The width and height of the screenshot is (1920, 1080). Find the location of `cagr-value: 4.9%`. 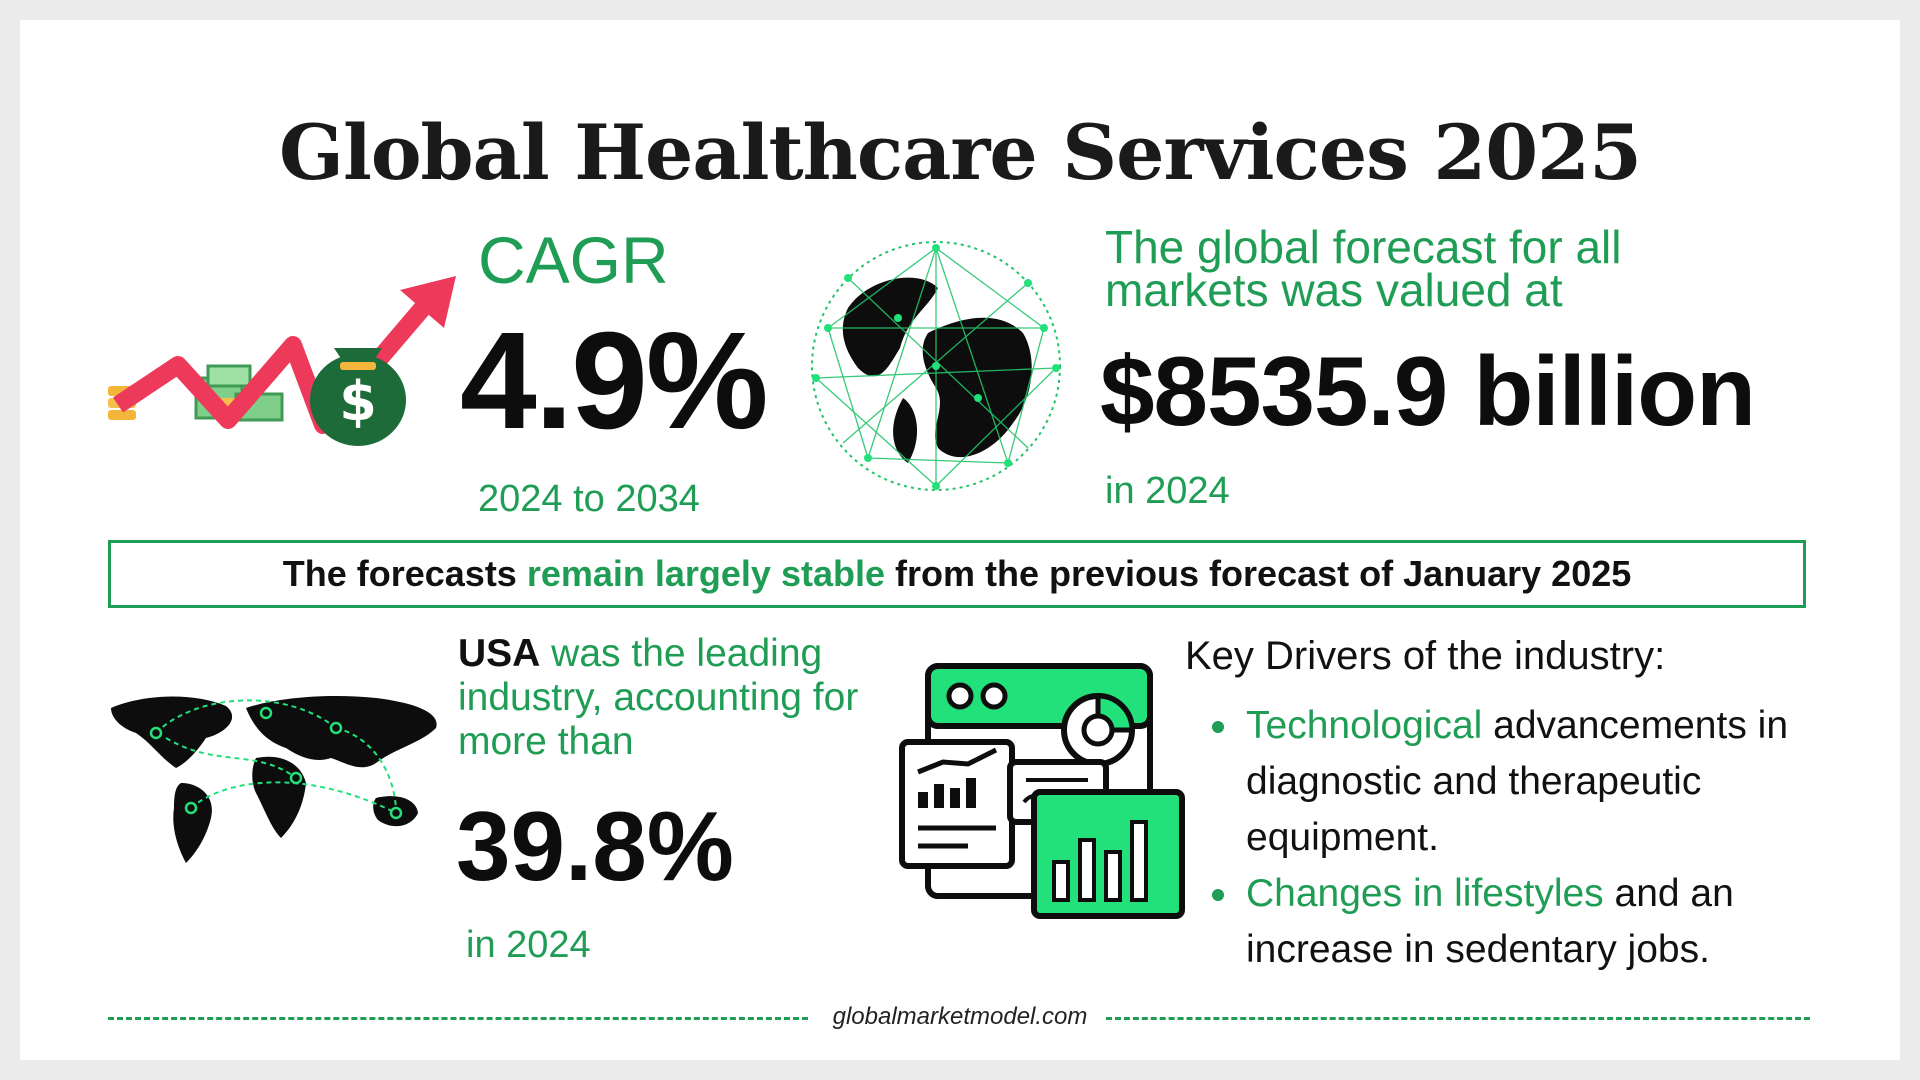

cagr-value: 4.9% is located at coordinates (614, 381).